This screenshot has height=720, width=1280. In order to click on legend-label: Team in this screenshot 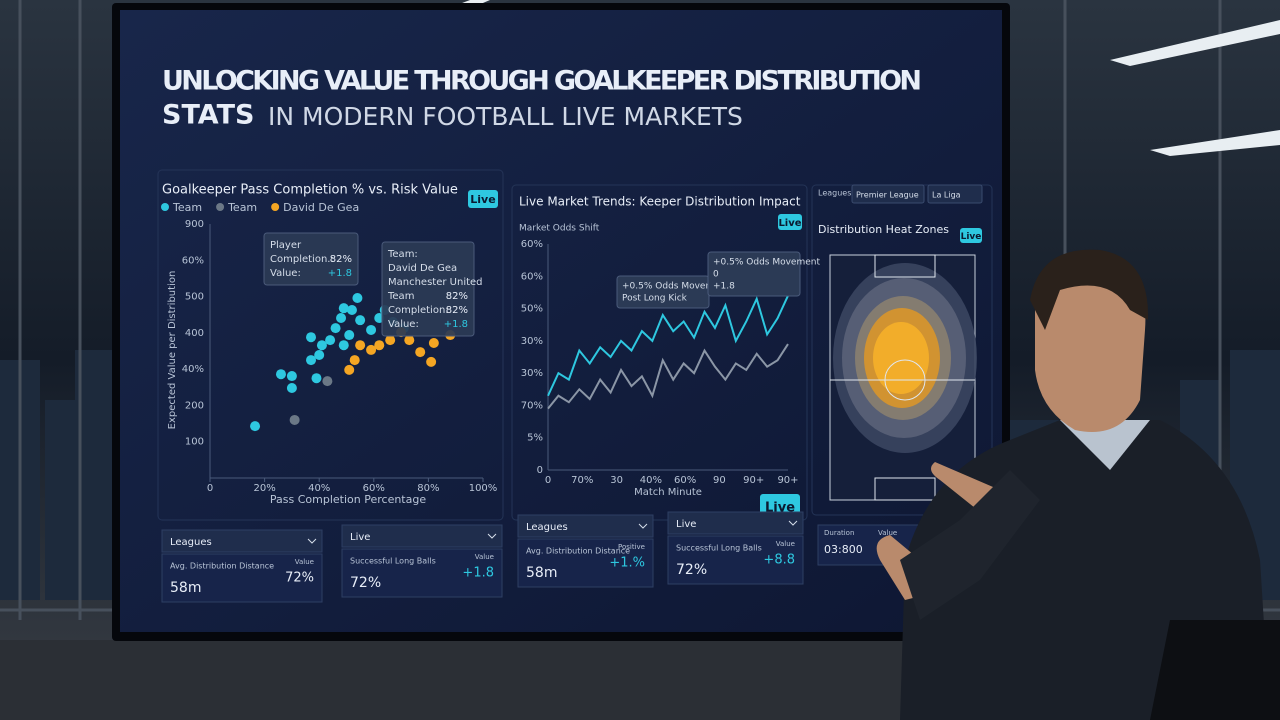, I will do `click(187, 207)`.